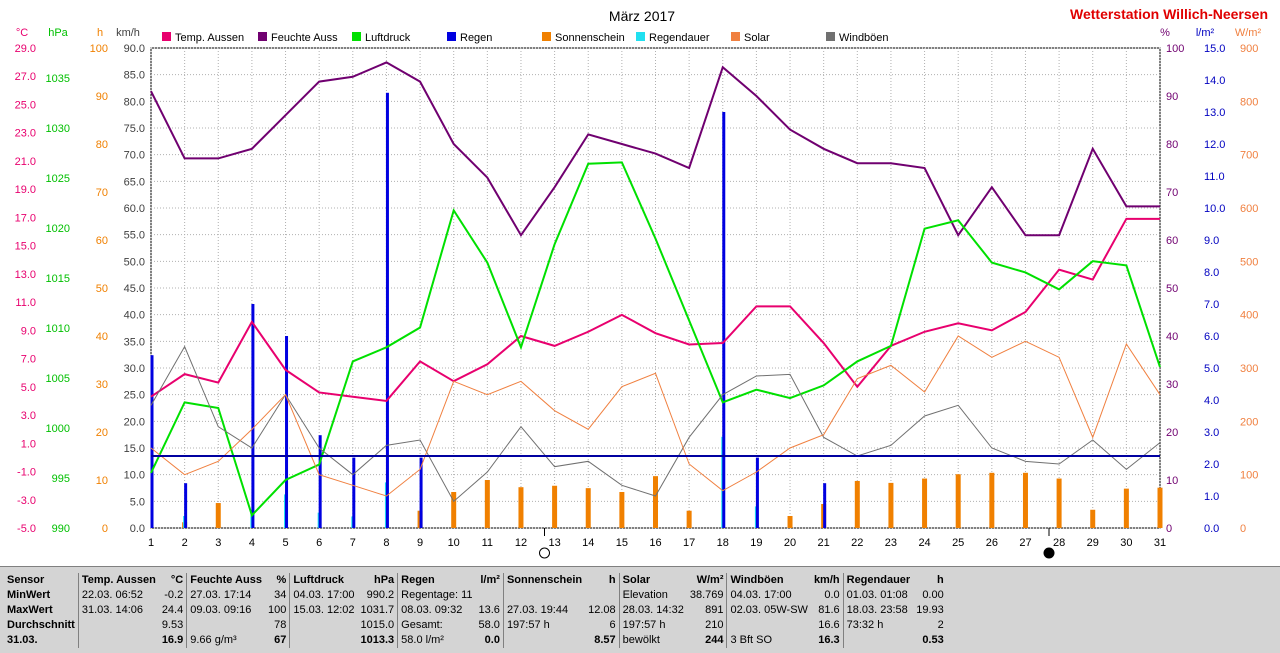 The width and height of the screenshot is (1280, 653). I want to click on solar-axis-tick: 600, so click(1249, 209).